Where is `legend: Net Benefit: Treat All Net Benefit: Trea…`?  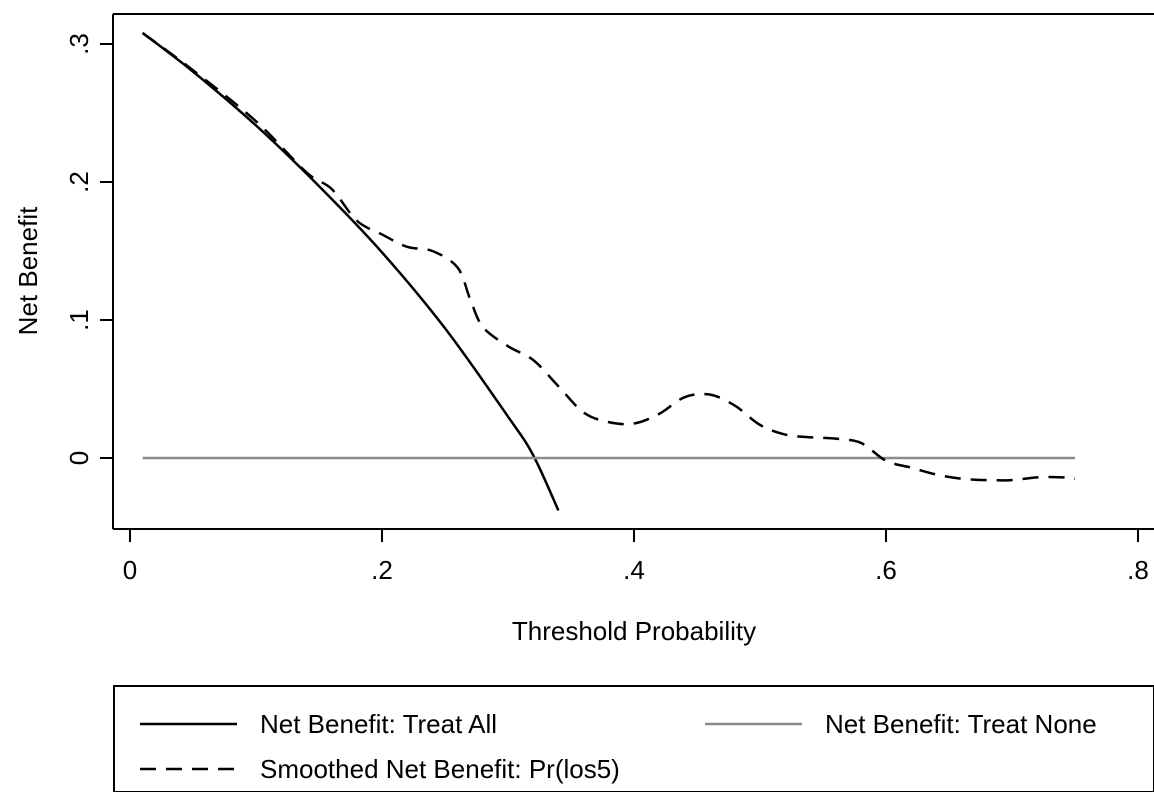
legend: Net Benefit: Treat All Net Benefit: Trea… is located at coordinates (633, 738).